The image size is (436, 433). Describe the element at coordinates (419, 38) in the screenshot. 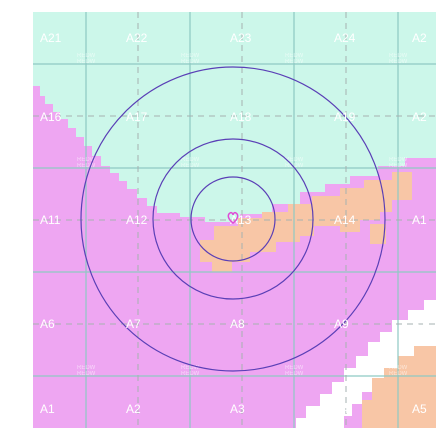

I see `cell-label-a25: A2` at that location.